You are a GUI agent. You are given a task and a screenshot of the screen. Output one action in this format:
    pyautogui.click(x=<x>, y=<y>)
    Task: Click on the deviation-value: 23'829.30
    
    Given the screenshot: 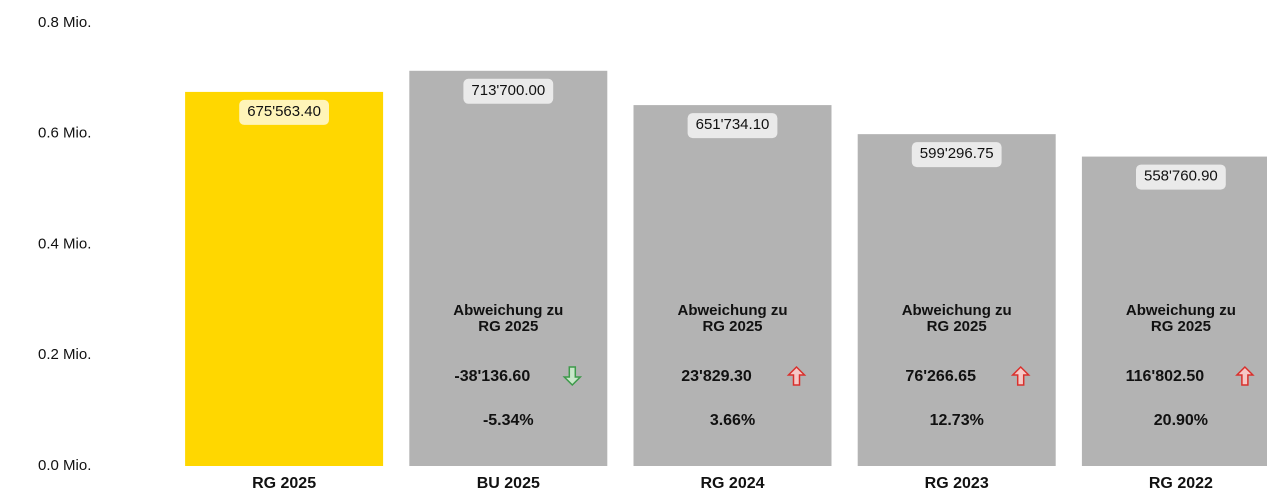 What is the action you would take?
    pyautogui.click(x=716, y=376)
    